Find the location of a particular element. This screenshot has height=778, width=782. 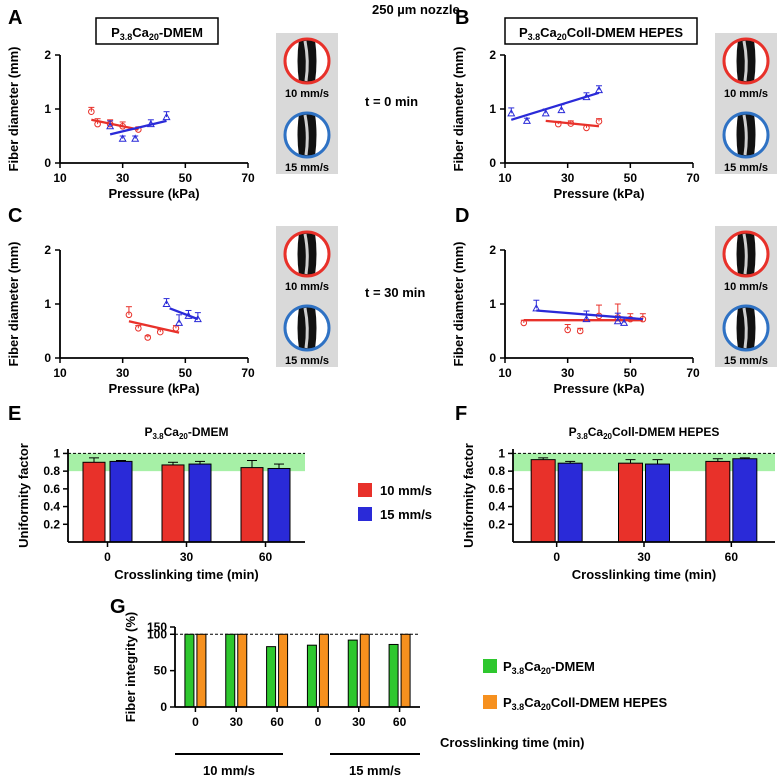

y-tick-label: 1 is located at coordinates (47, 304).